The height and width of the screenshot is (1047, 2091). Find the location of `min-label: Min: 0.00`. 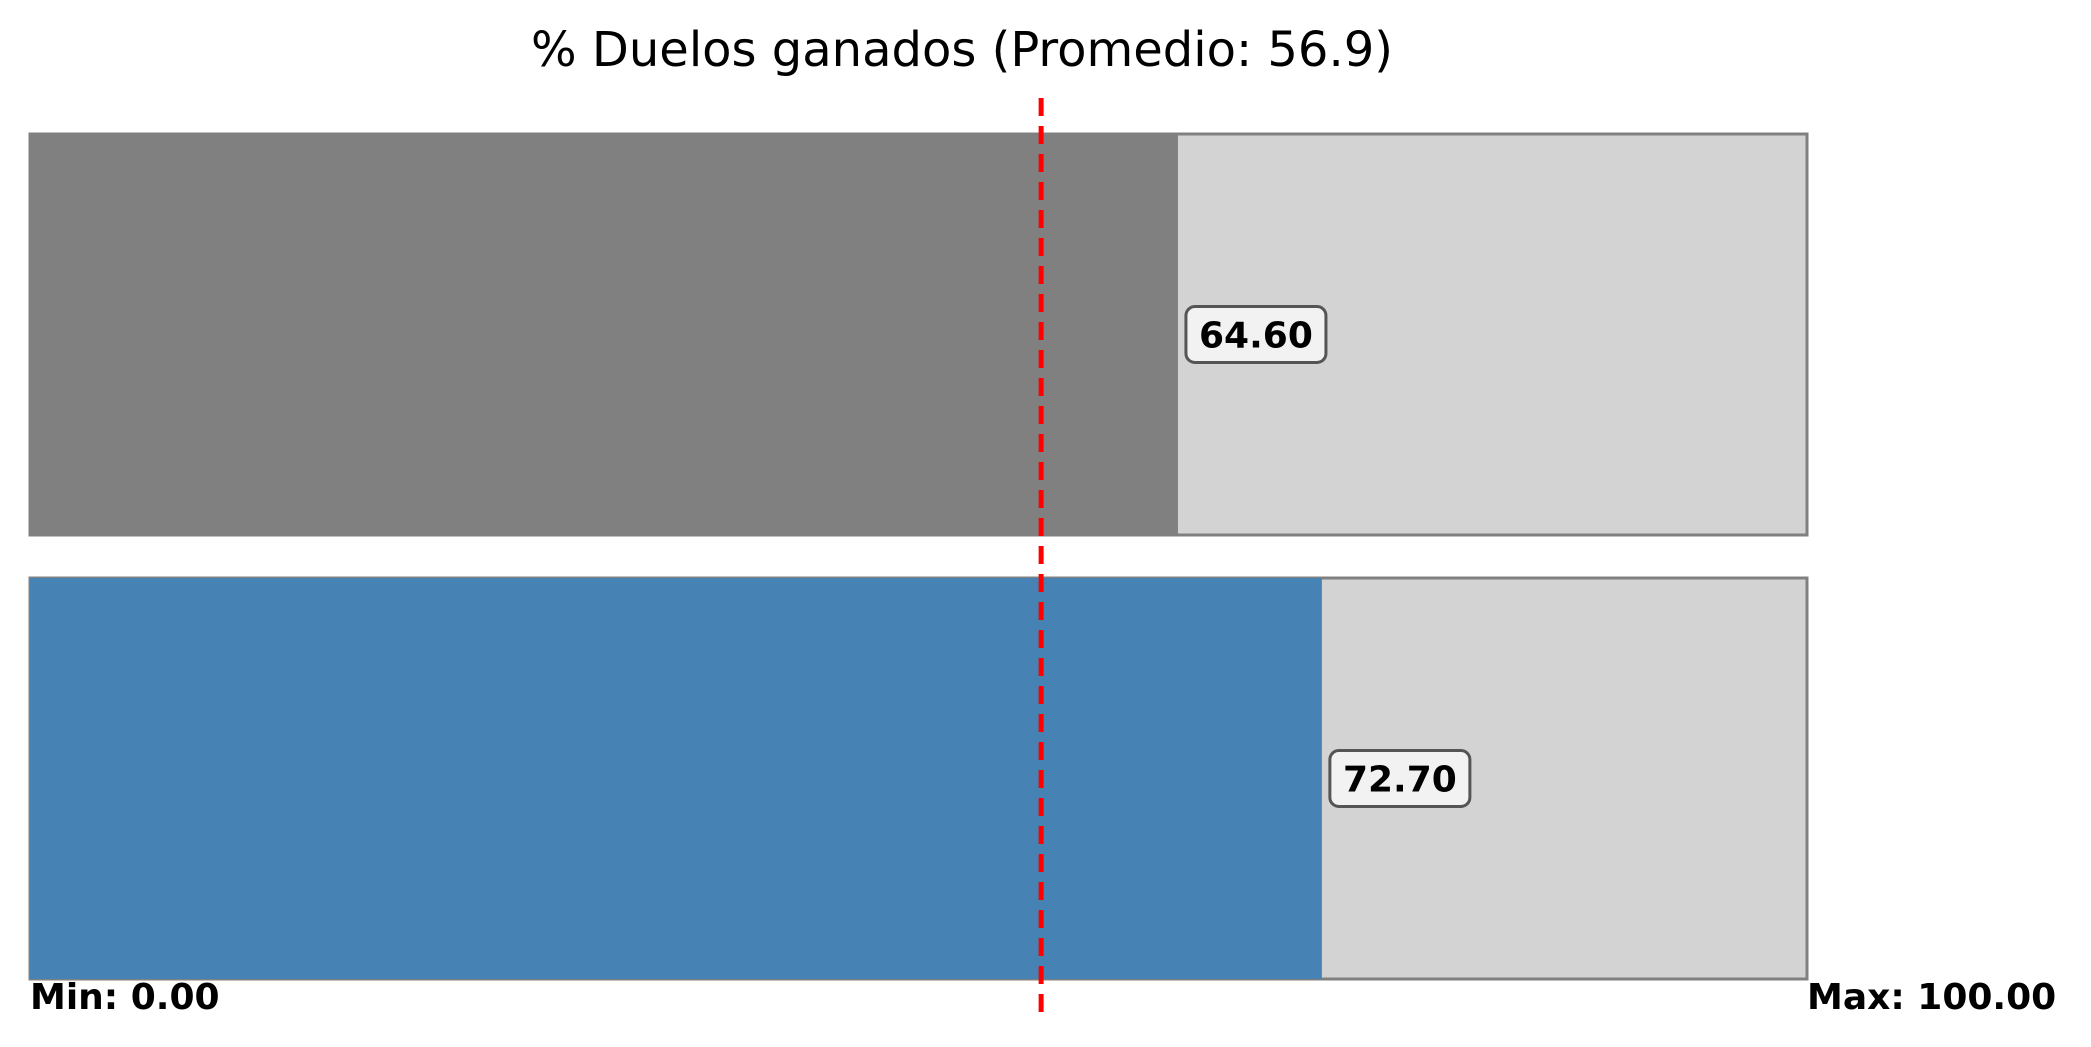

min-label: Min: 0.00 is located at coordinates (125, 997).